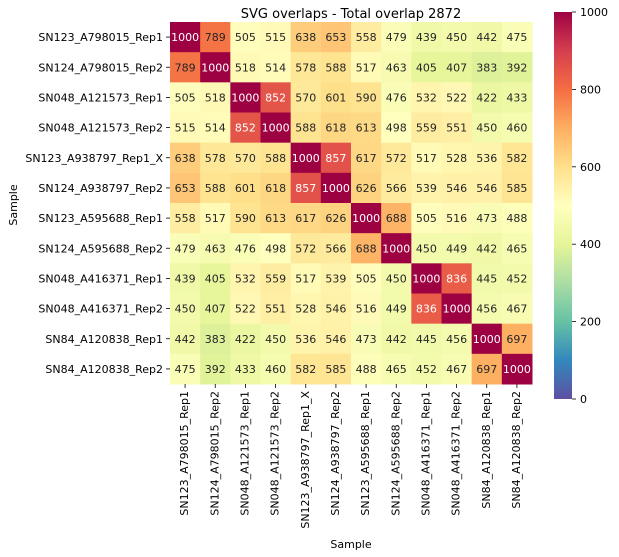 This screenshot has width=619, height=557. I want to click on cell-value-label: 433, so click(516, 97).